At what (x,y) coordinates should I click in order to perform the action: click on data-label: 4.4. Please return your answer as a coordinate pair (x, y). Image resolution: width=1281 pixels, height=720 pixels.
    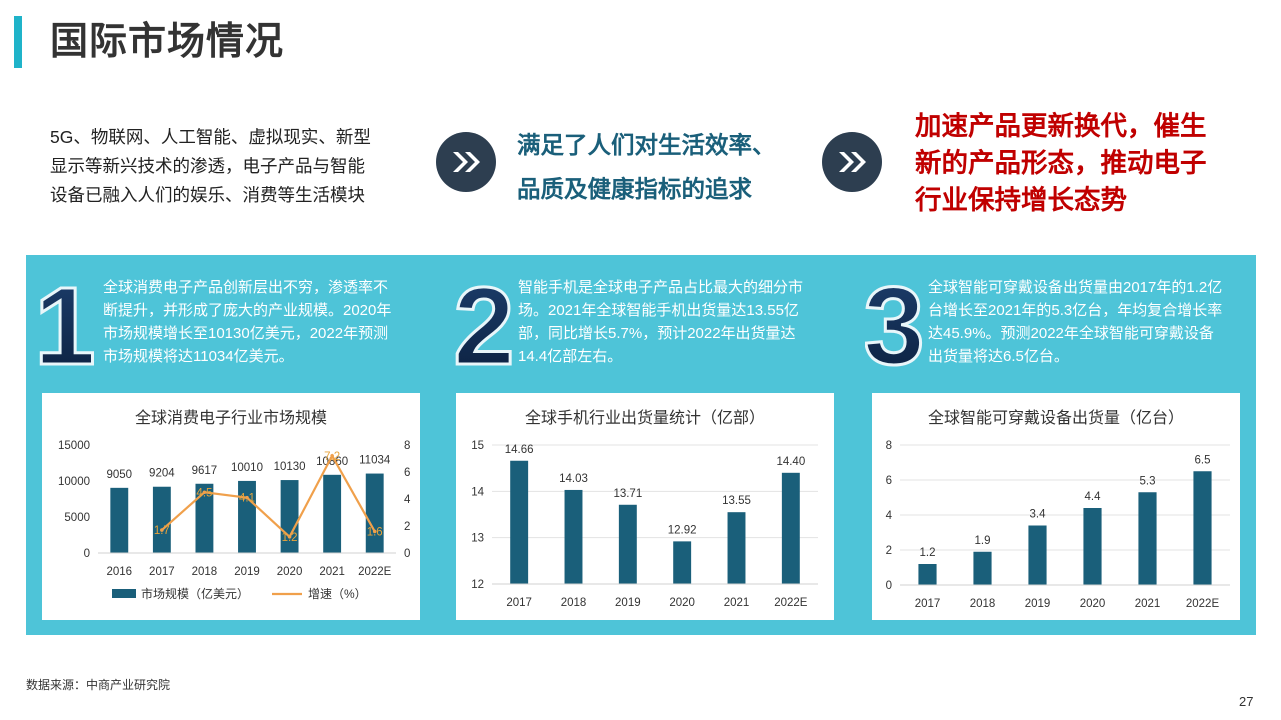
    Looking at the image, I should click on (1093, 497).